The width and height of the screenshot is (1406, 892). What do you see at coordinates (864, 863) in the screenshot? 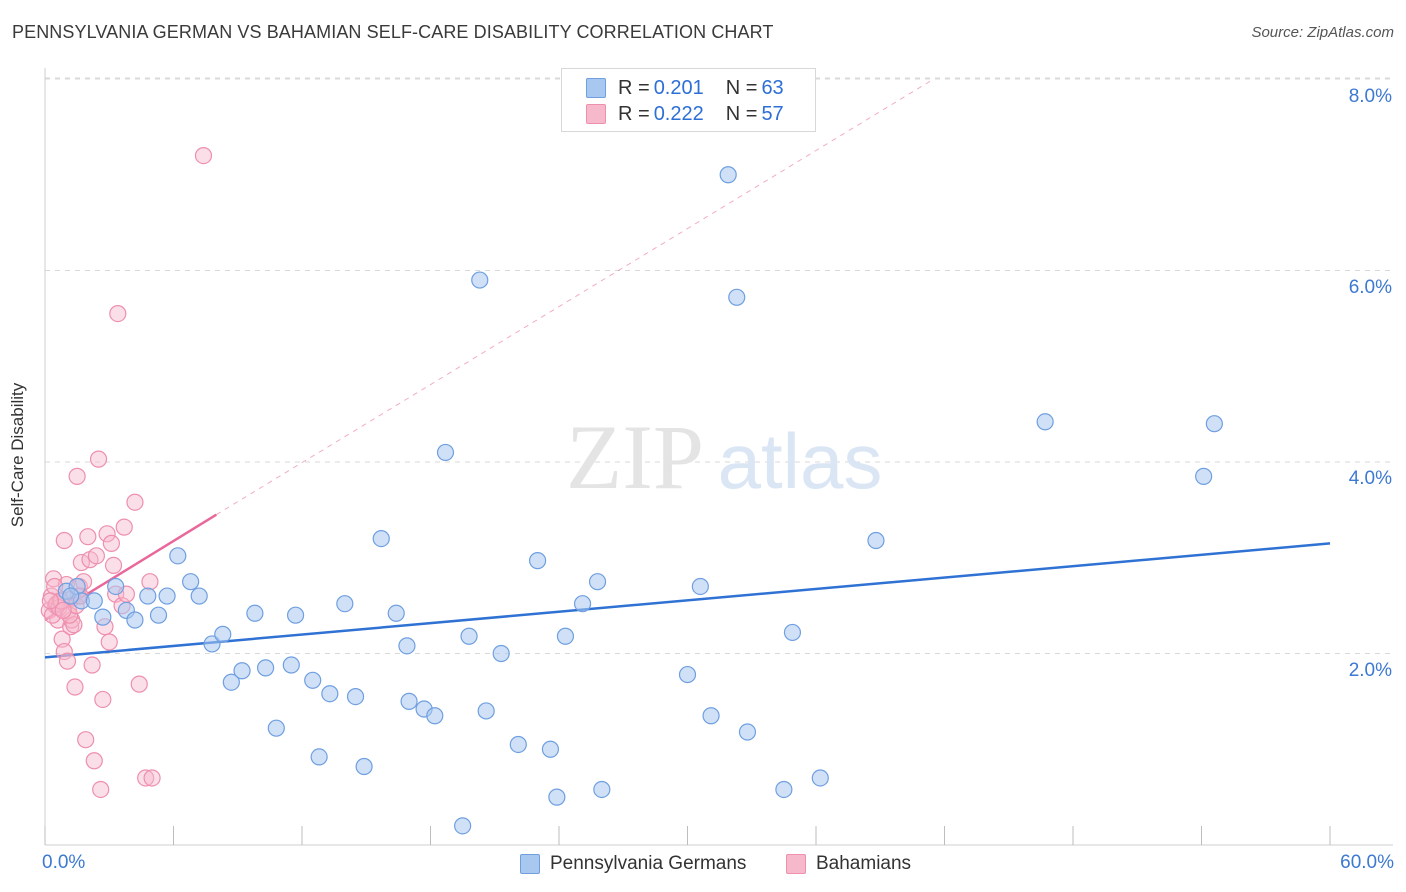
I see `bottom-legend-label: Bahamians` at bounding box center [864, 863].